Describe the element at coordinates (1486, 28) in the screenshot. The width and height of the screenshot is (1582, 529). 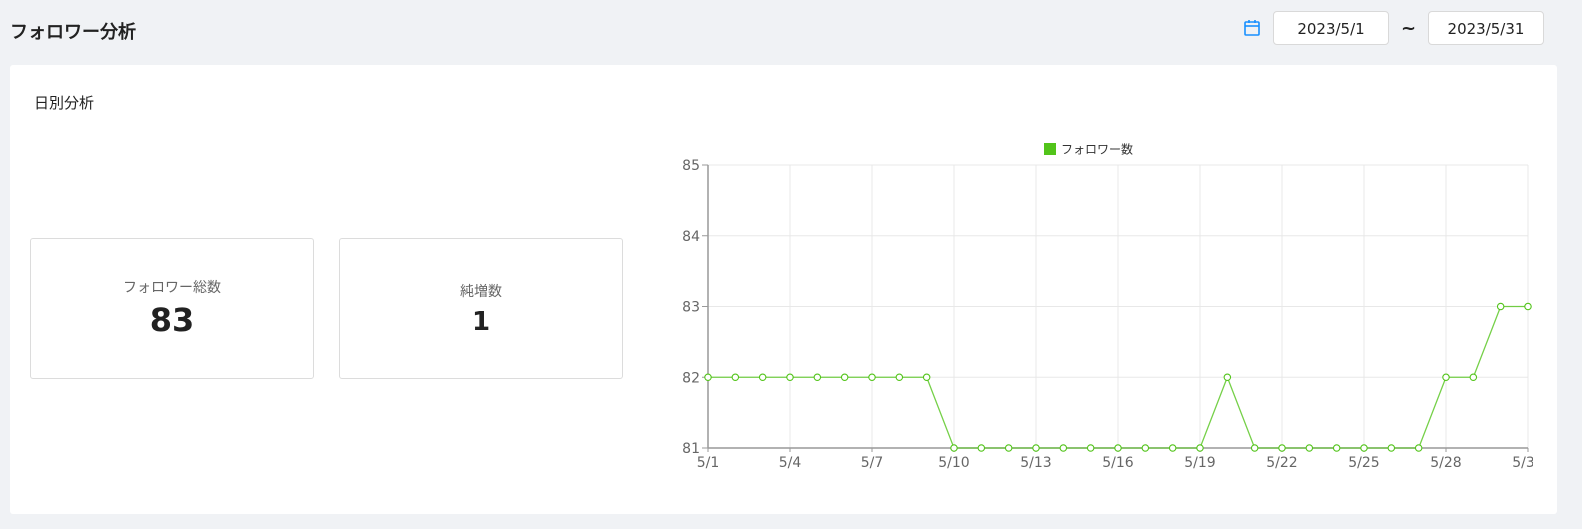
I see `date-end: 2023/5/31` at that location.